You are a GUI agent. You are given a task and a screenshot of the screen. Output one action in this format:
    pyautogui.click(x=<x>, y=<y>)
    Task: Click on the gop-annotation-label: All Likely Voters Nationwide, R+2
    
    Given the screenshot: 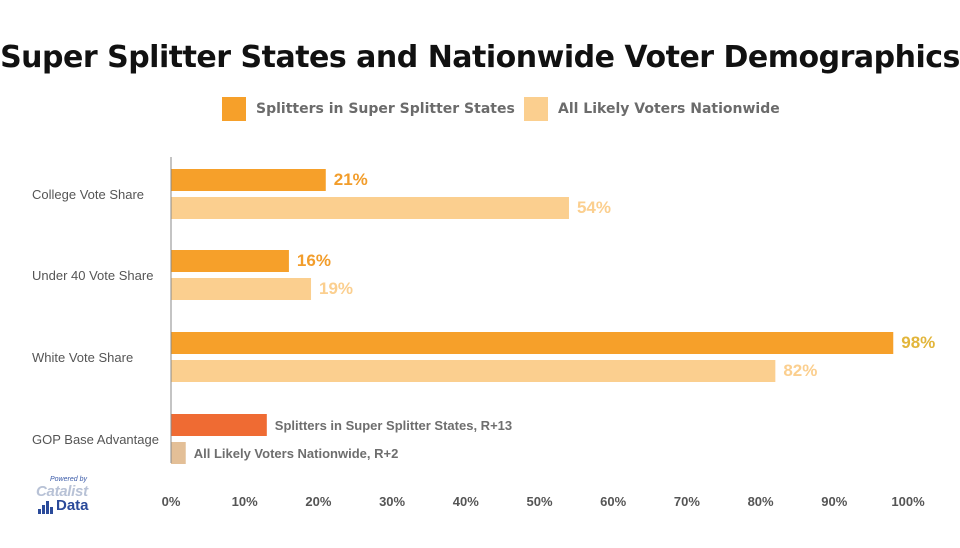 What is the action you would take?
    pyautogui.click(x=296, y=453)
    